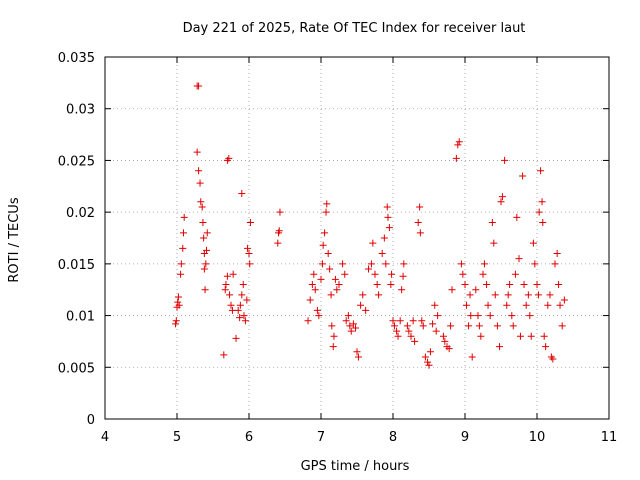  Describe the element at coordinates (537, 437) in the screenshot. I see `x-tick-label: 10` at that location.